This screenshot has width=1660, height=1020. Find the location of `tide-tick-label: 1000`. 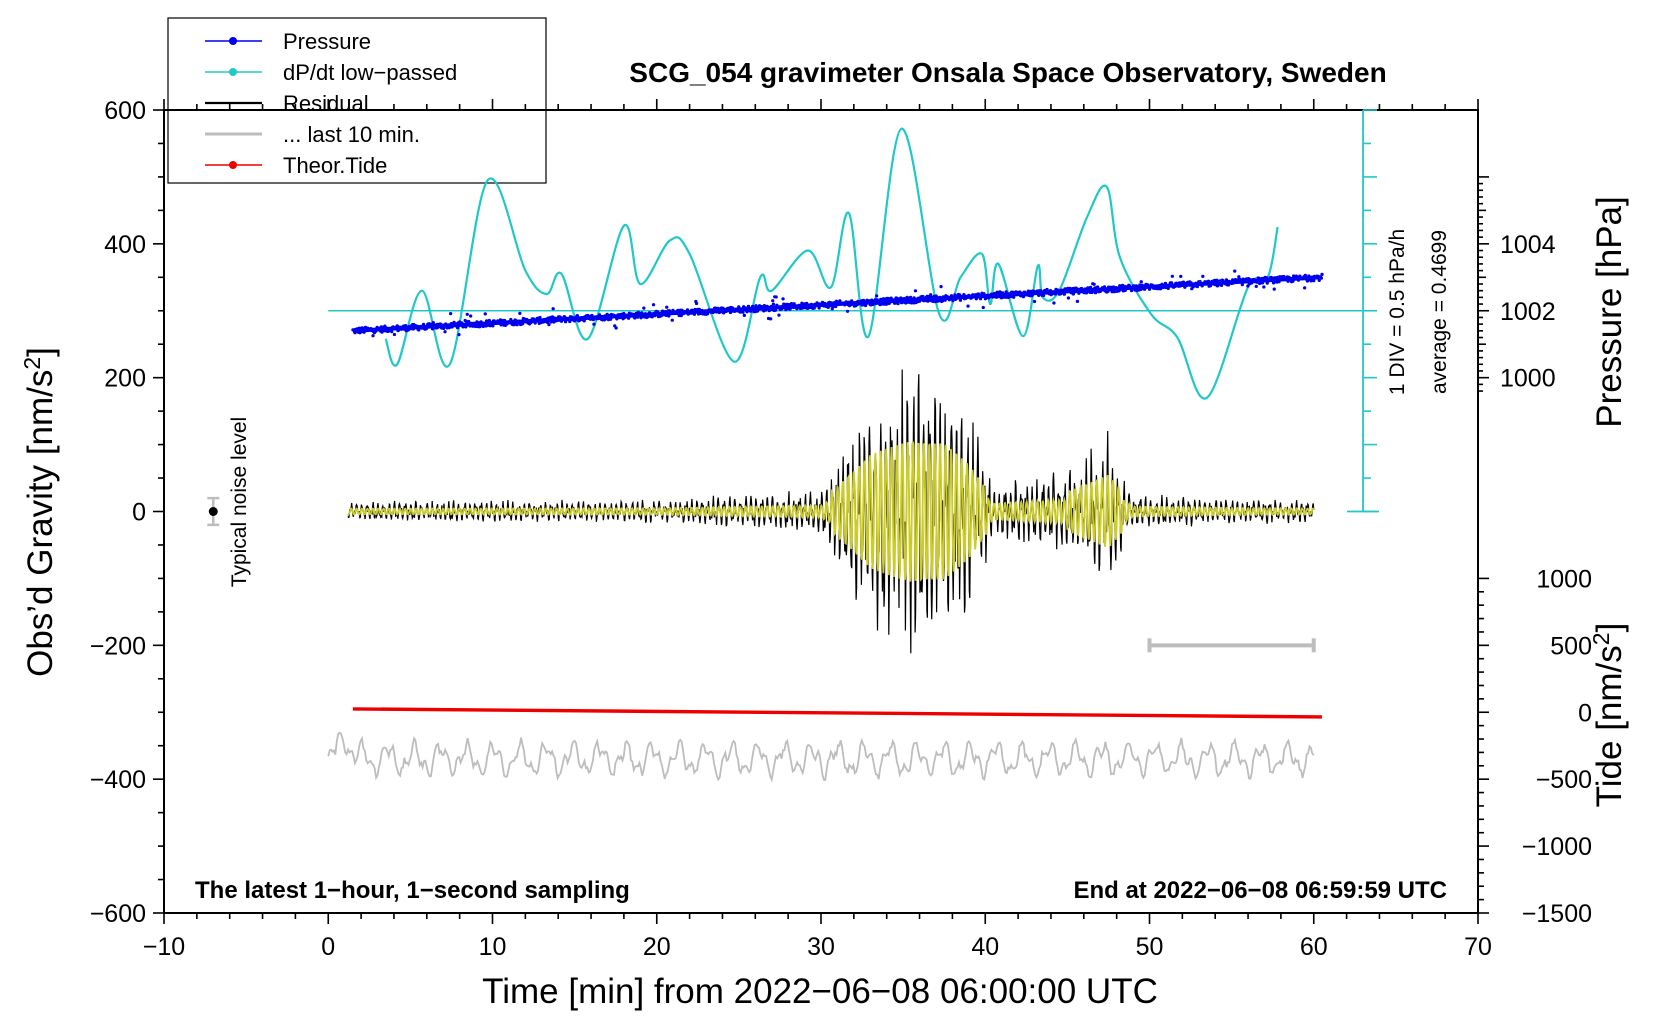

tide-tick-label: 1000 is located at coordinates (1564, 579).